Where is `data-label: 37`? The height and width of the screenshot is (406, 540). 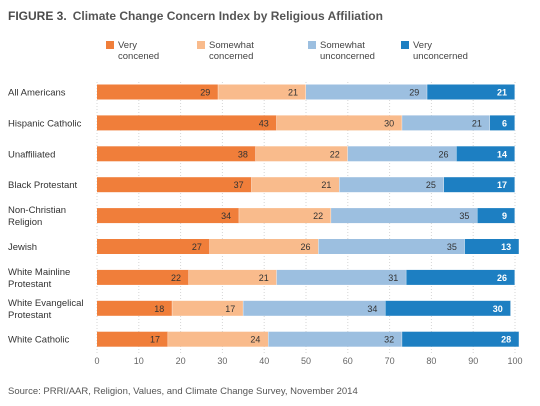 data-label: 37 is located at coordinates (239, 185).